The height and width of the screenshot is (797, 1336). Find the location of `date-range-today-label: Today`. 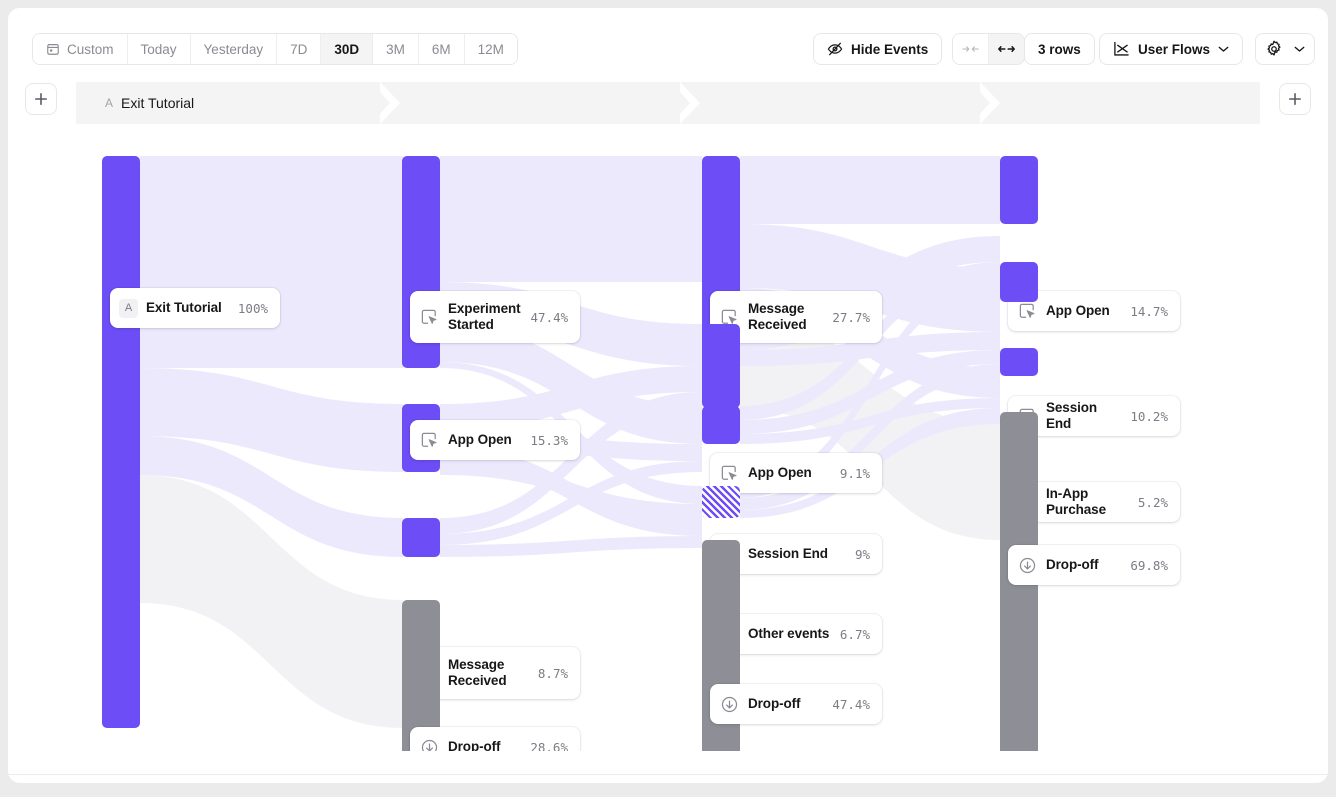

date-range-today-label: Today is located at coordinates (158, 49).